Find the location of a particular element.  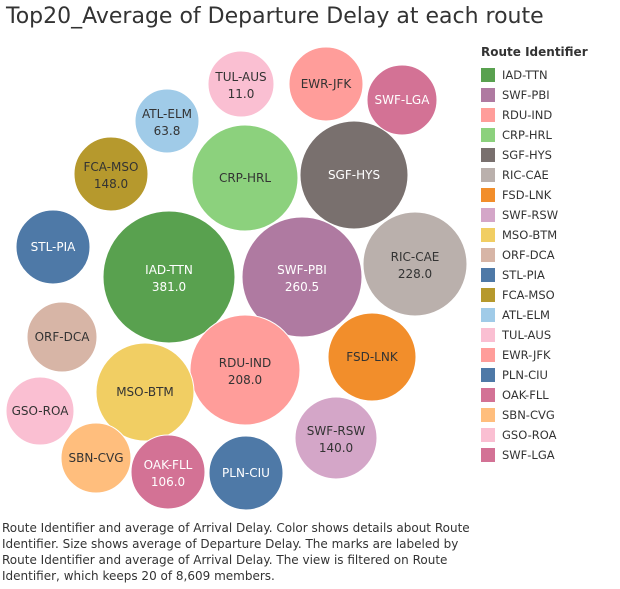

legend-item: SGF-HYS is located at coordinates (548, 155).